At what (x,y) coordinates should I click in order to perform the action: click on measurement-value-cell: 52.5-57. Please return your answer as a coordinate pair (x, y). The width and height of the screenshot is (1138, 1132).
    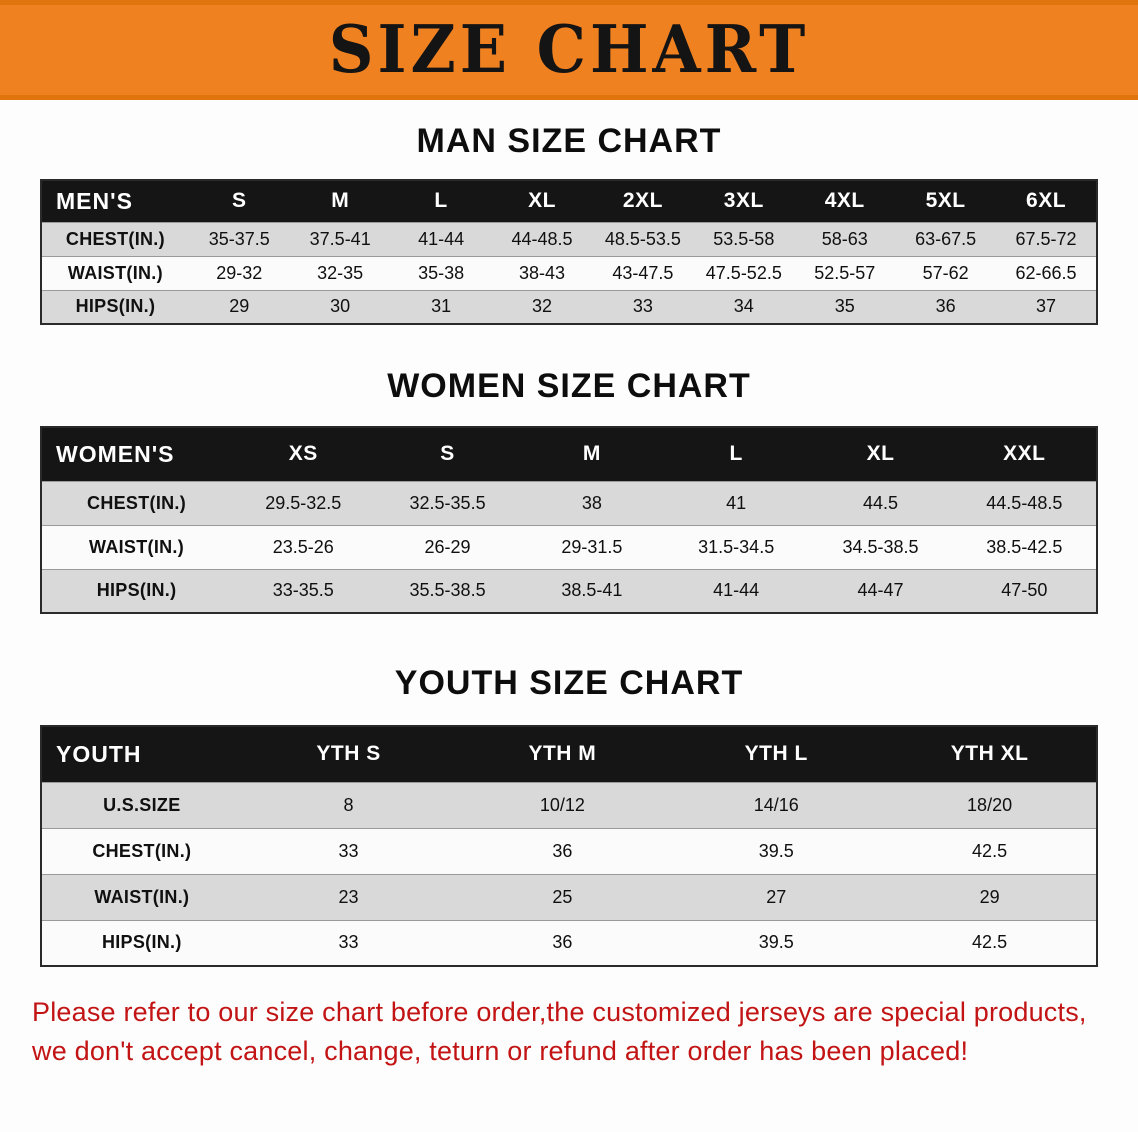
    Looking at the image, I should click on (845, 272).